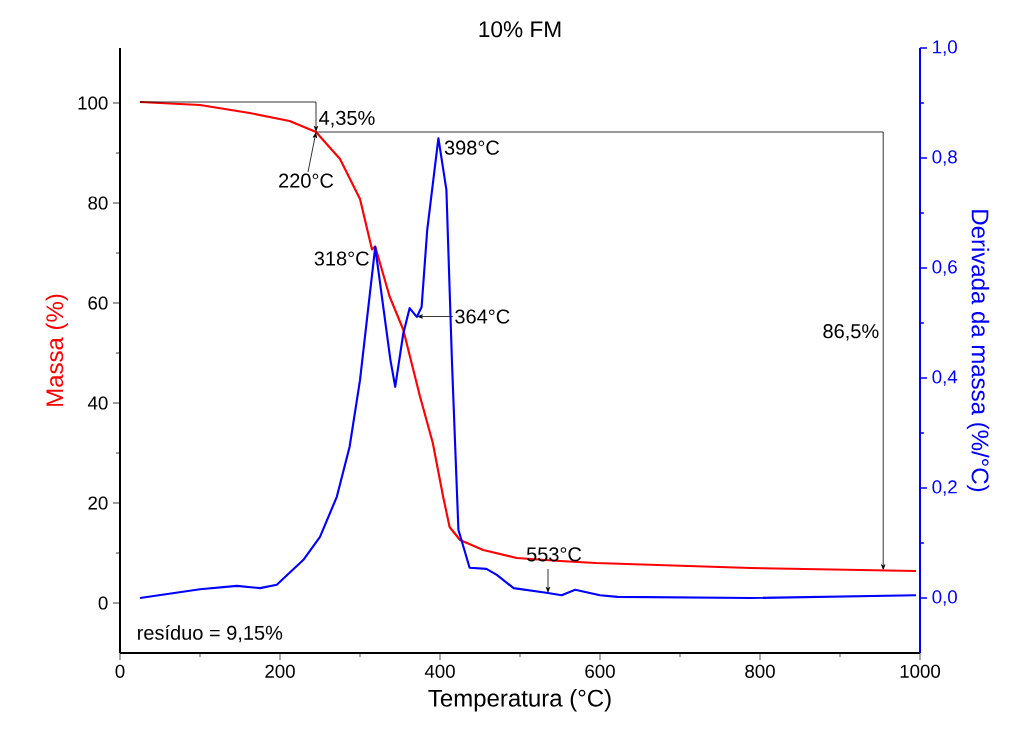 This screenshot has width=1022, height=747. I want to click on x-tick-label: 600, so click(600, 671).